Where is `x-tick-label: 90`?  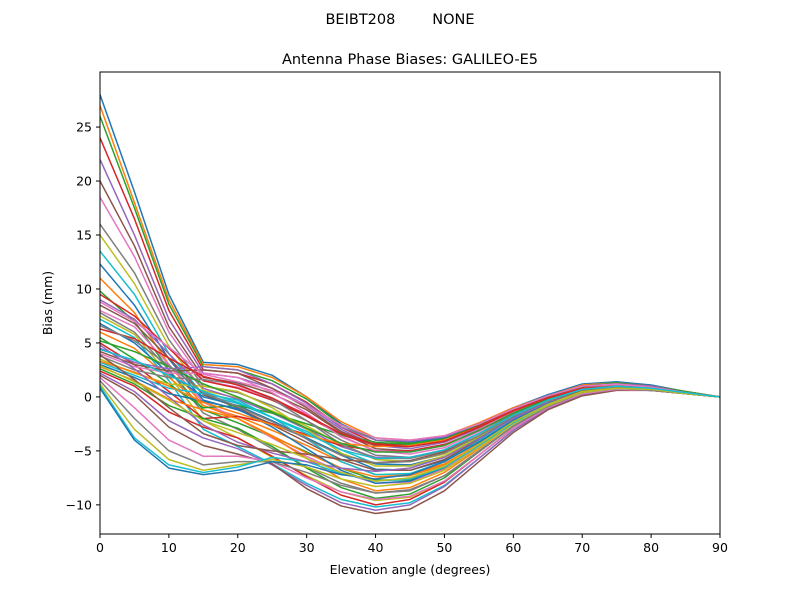
x-tick-label: 90 is located at coordinates (720, 547).